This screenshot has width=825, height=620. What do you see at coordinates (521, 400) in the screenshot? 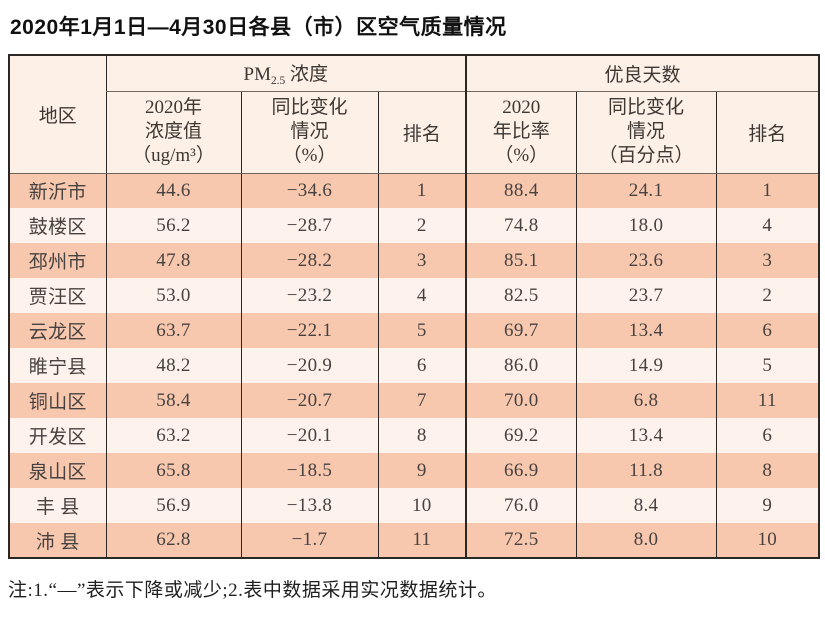
I see `good-rate-cell: 70.0` at bounding box center [521, 400].